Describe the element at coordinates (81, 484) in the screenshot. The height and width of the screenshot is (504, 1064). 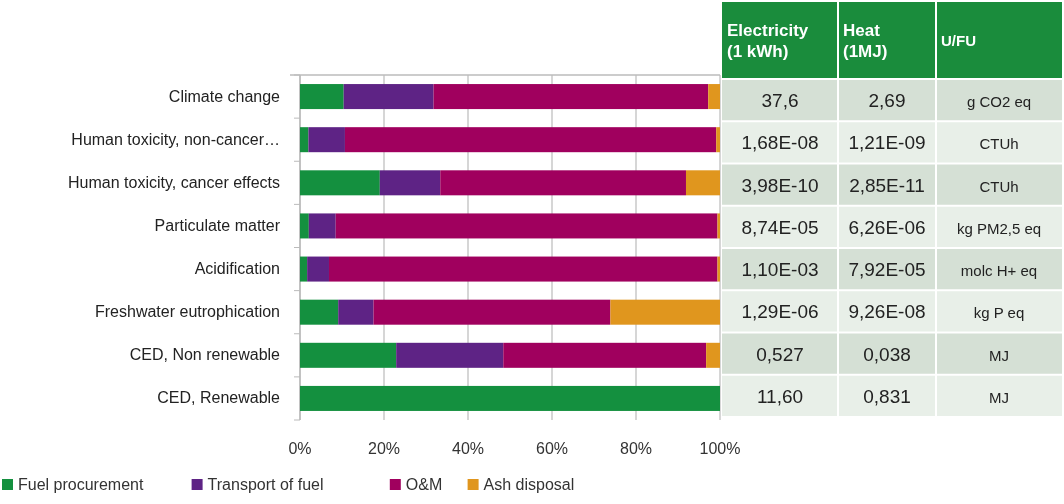
I see `legend-label: Fuel procurement` at that location.